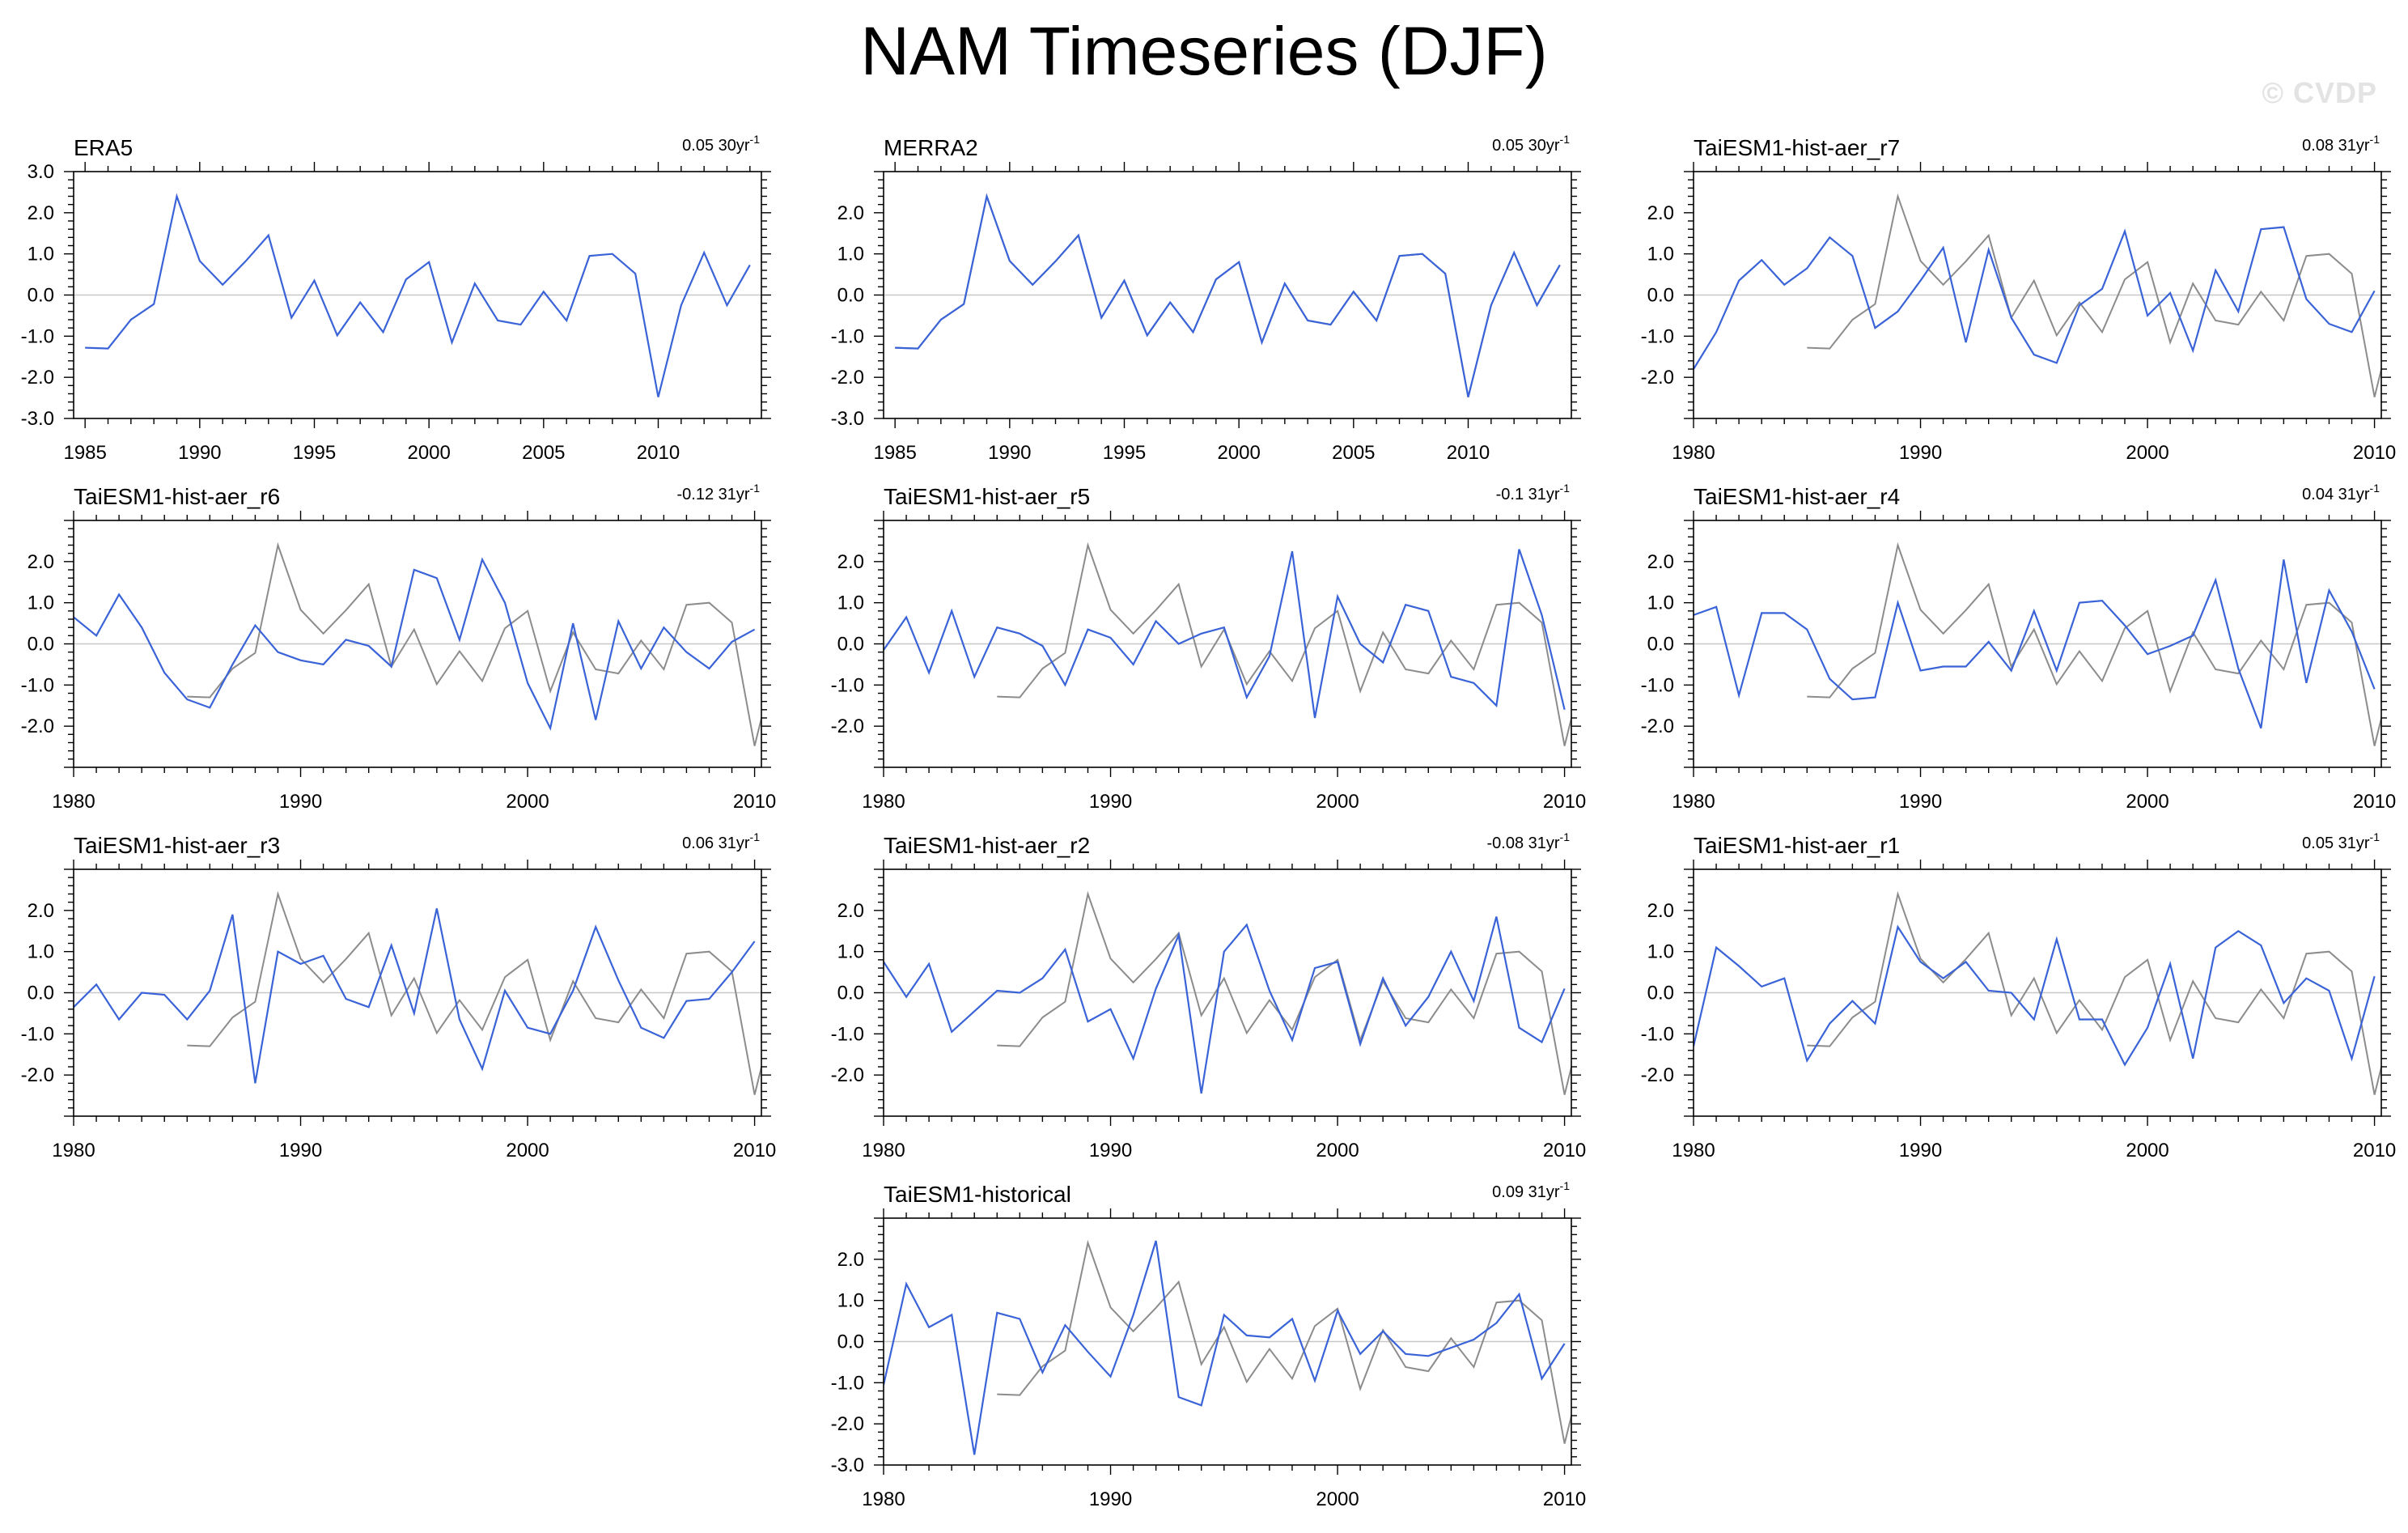 The width and height of the screenshot is (2408, 1533). What do you see at coordinates (718, 492) in the screenshot?
I see `trend-label: -0.12 31yr-1` at bounding box center [718, 492].